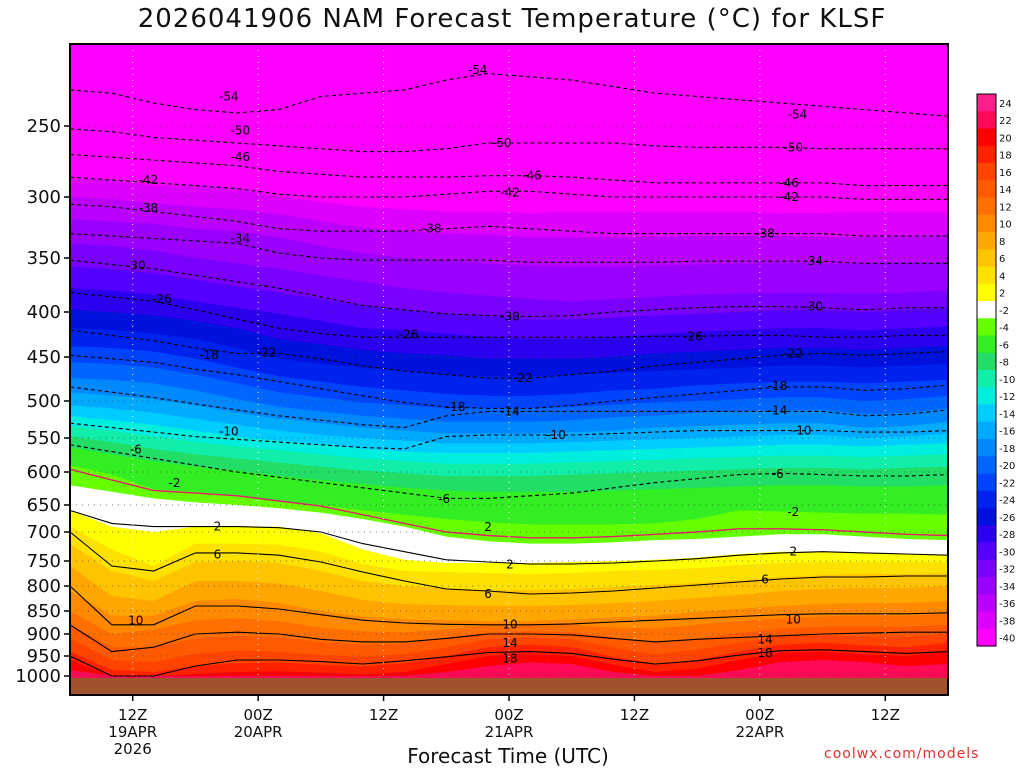 The height and width of the screenshot is (772, 1024). I want to click on y-tick-label: 450, so click(44, 357).